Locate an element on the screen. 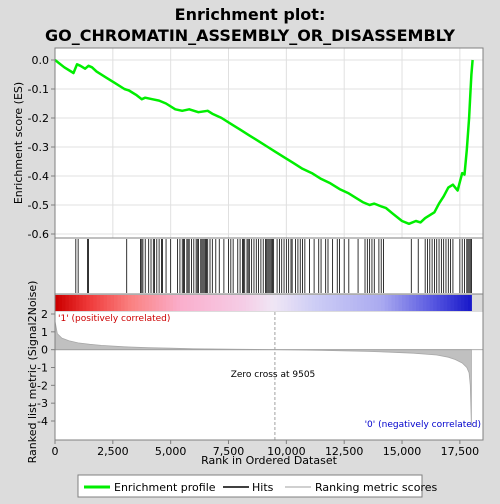 This screenshot has height=504, width=500. x-tick-label: 10,000 is located at coordinates (286, 451).